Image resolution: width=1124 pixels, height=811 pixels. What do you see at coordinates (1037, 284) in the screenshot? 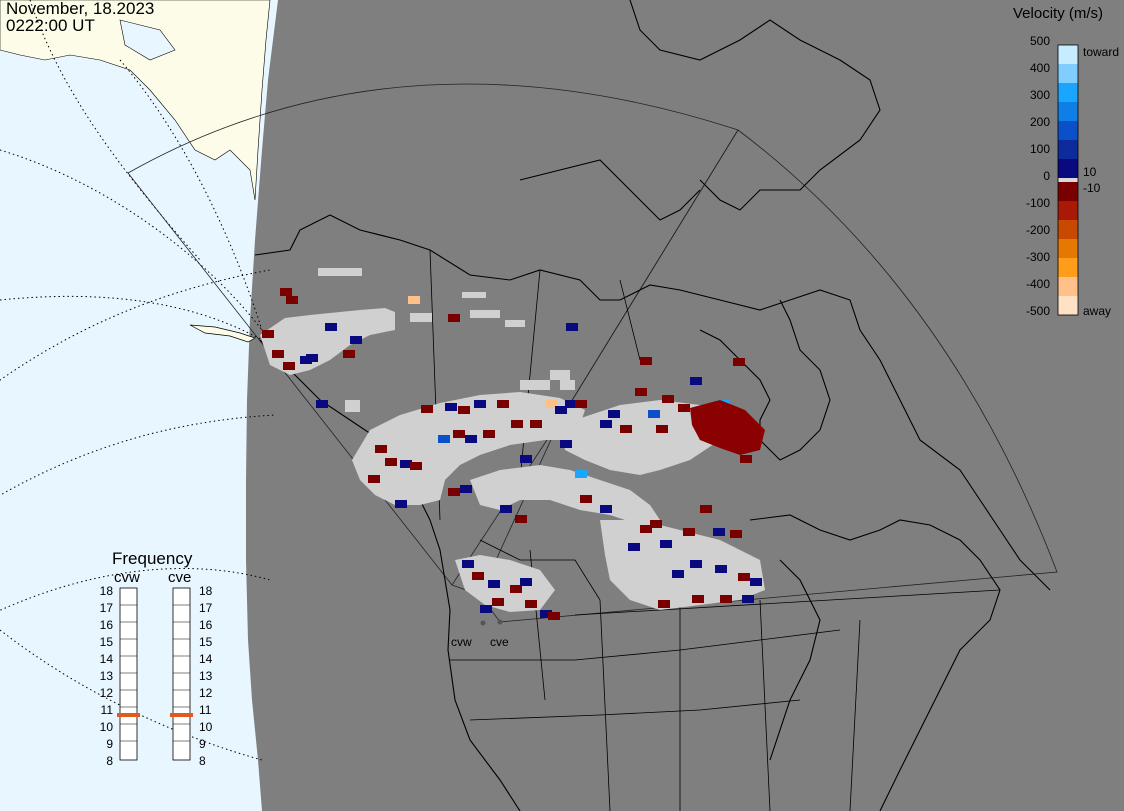
I see `velocity-tick-label: -400` at bounding box center [1037, 284].